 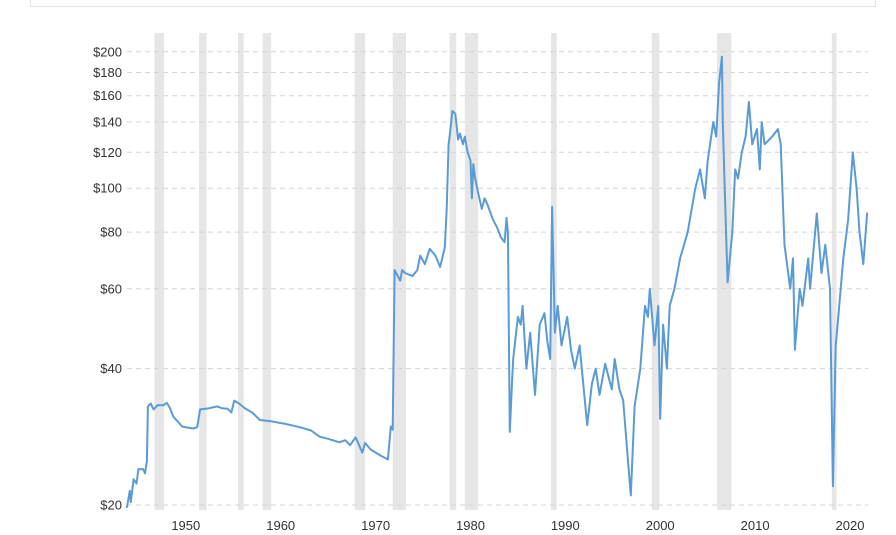 What do you see at coordinates (660, 525) in the screenshot?
I see `x-tick-label-5: 2000` at bounding box center [660, 525].